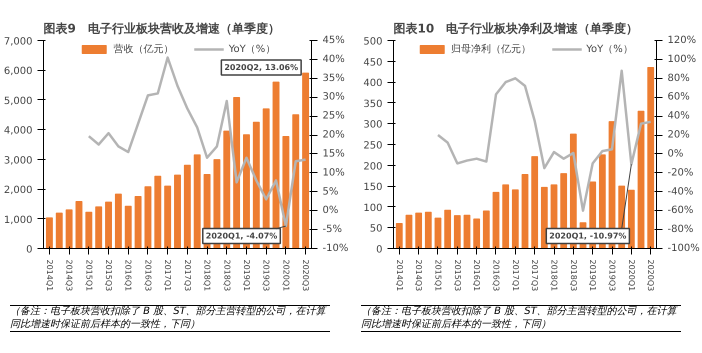  Describe the element at coordinates (544, 141) in the screenshot. I see `line-series` at that location.